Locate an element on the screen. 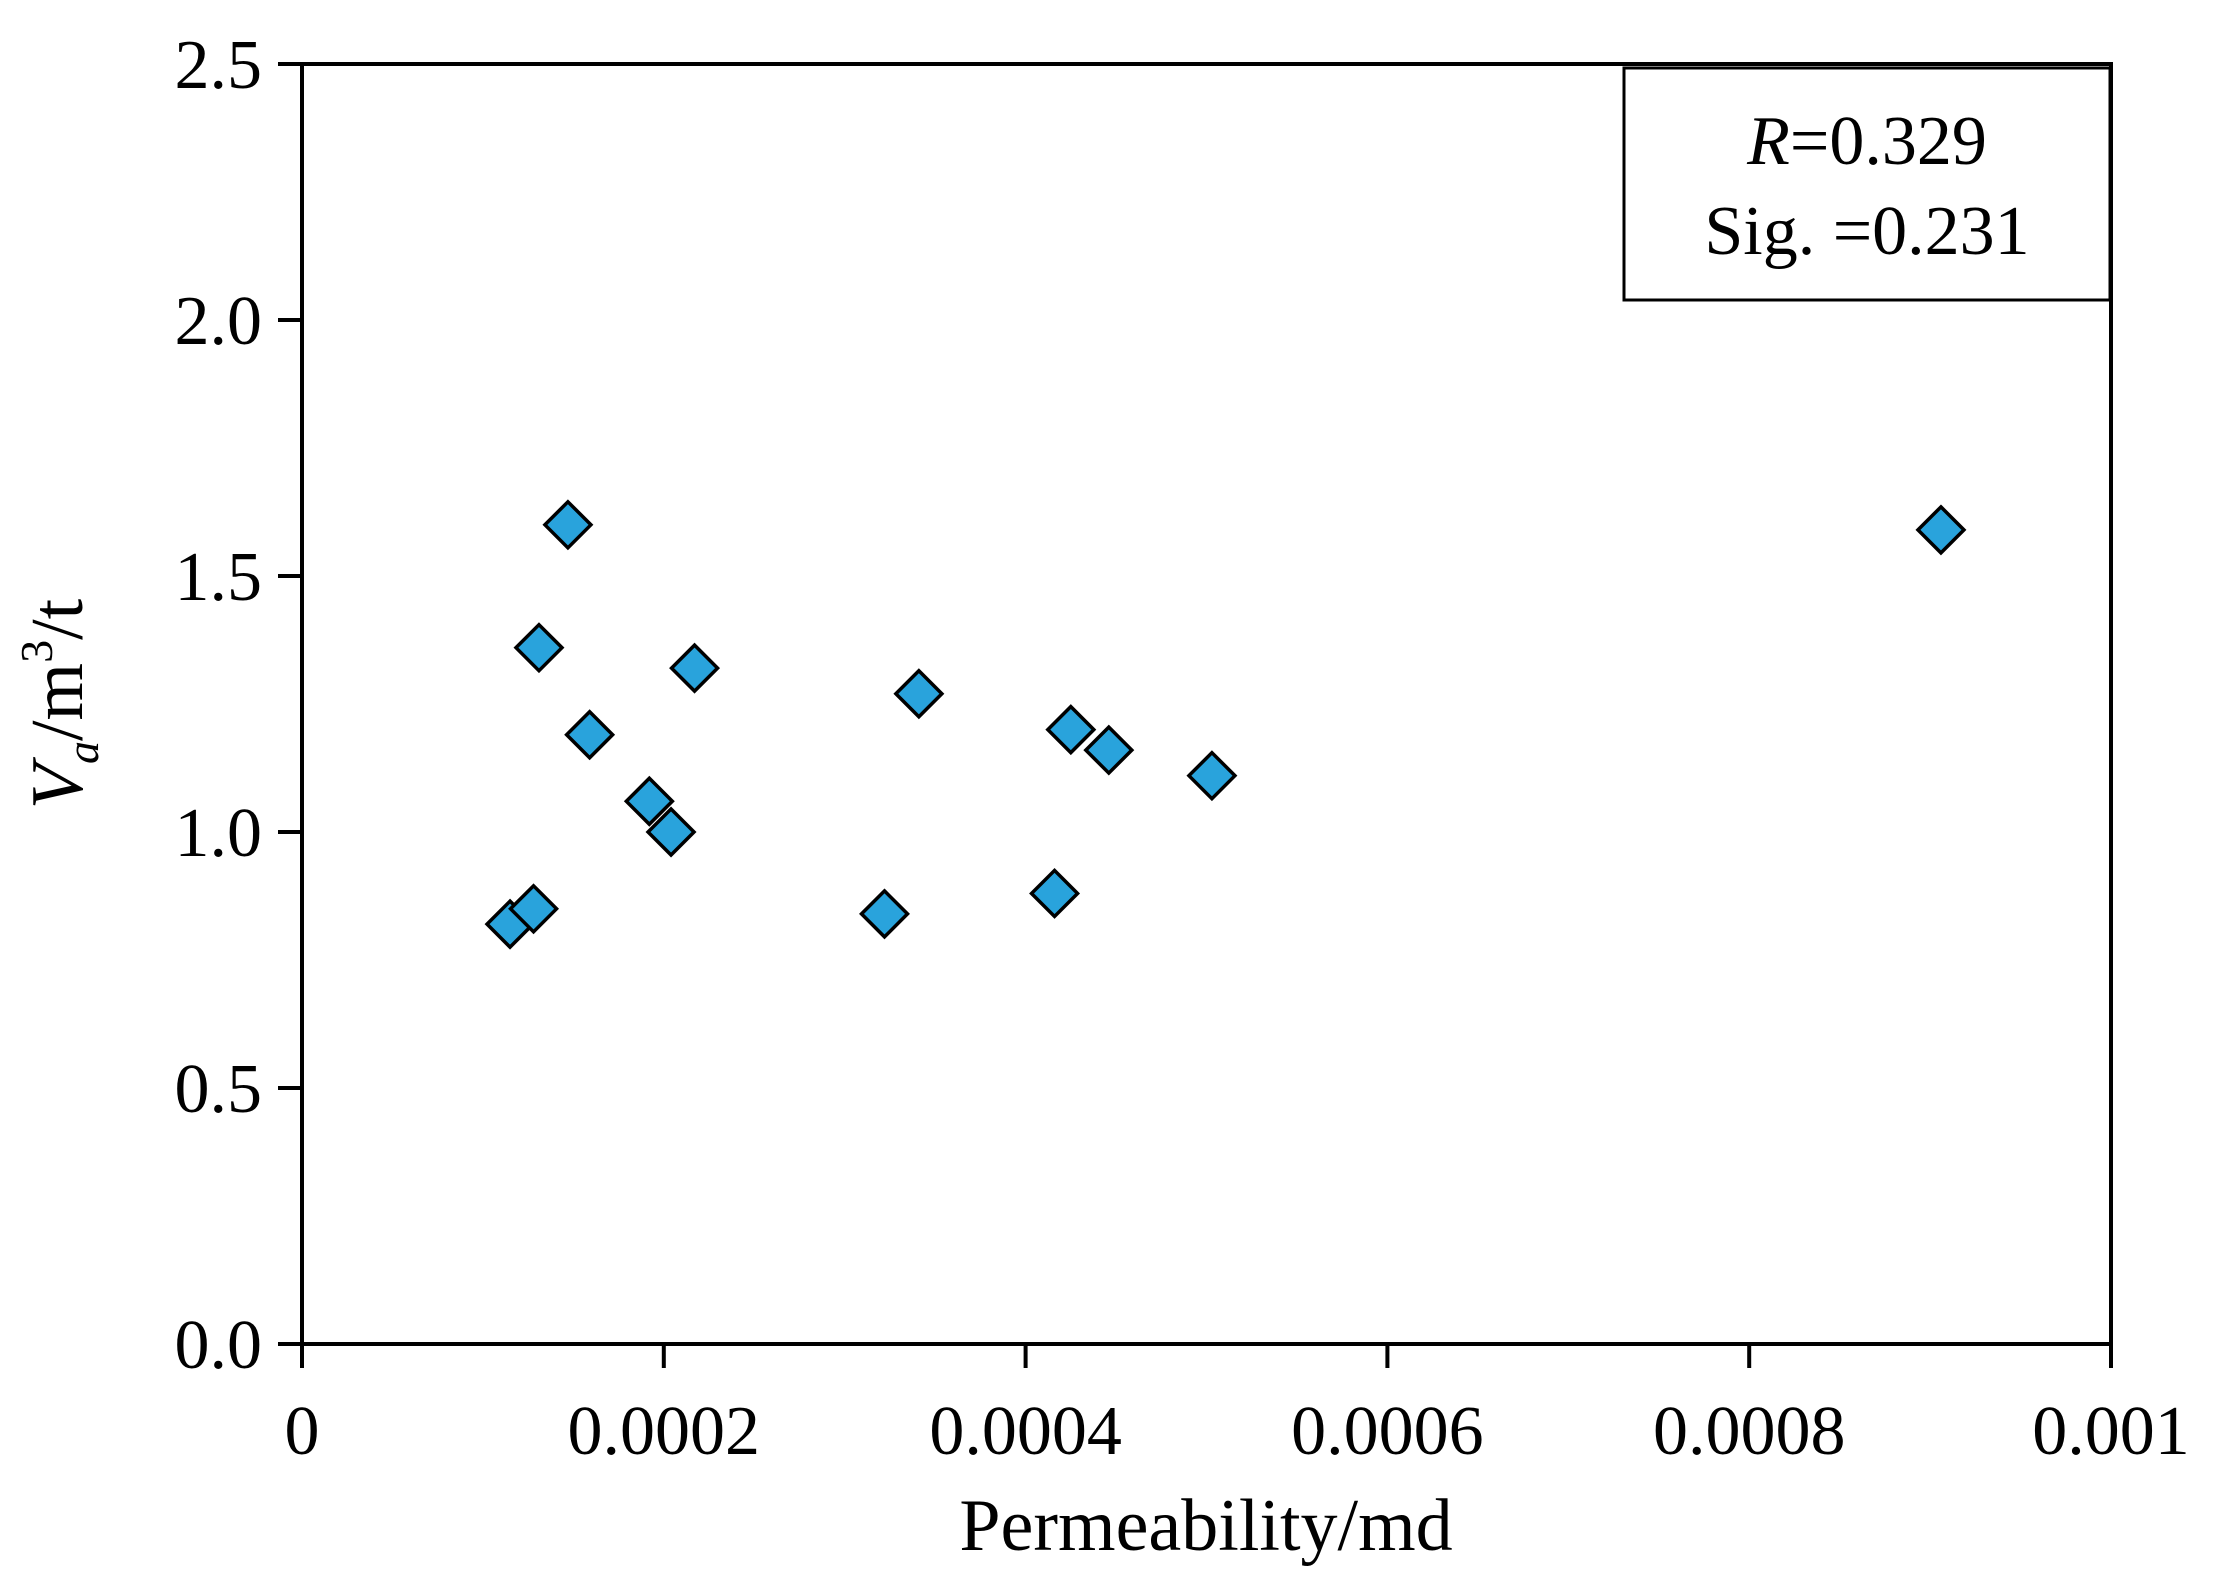  y-axis-label-unit-pre: /m is located at coordinates (58, 702).